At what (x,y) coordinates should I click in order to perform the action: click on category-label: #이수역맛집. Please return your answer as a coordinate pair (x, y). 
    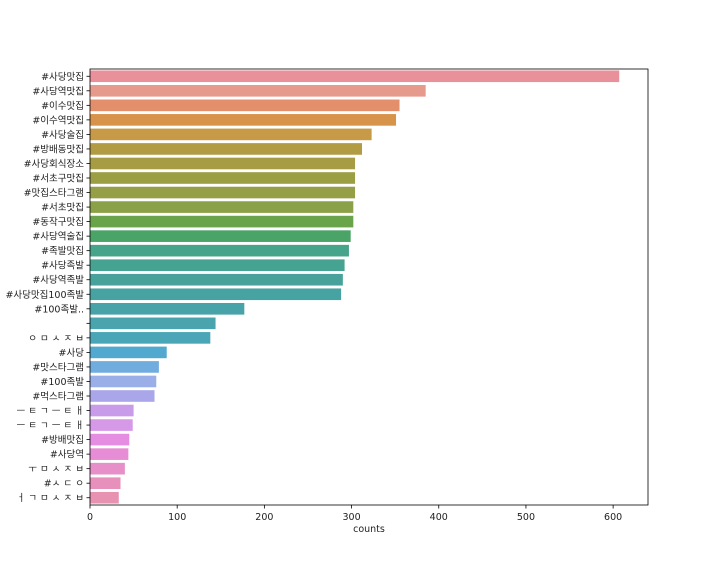
    Looking at the image, I should click on (58, 120).